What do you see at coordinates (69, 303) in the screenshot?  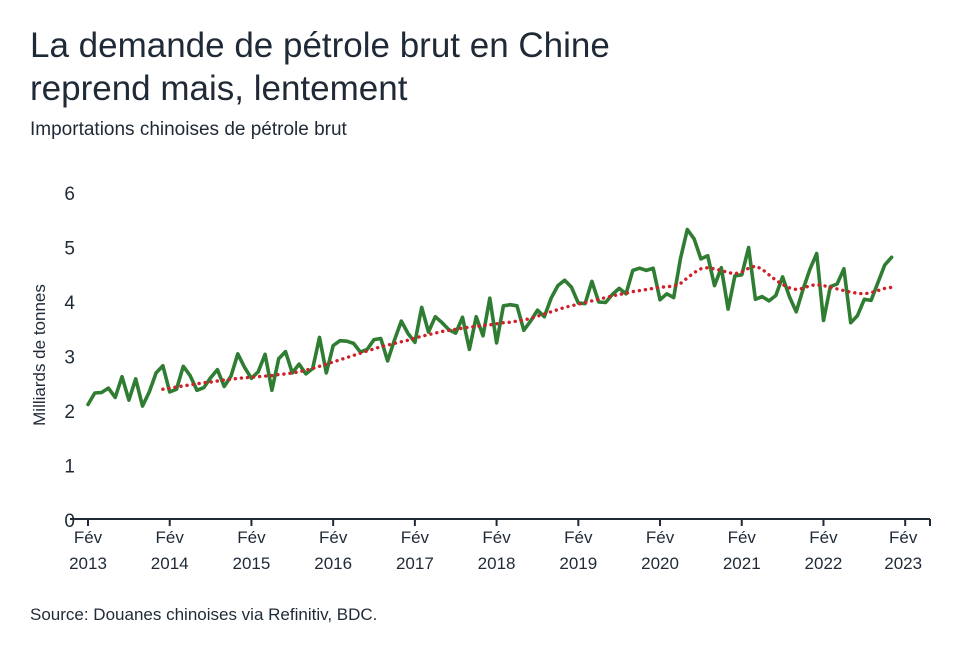 I see `y-tick-label: 4` at bounding box center [69, 303].